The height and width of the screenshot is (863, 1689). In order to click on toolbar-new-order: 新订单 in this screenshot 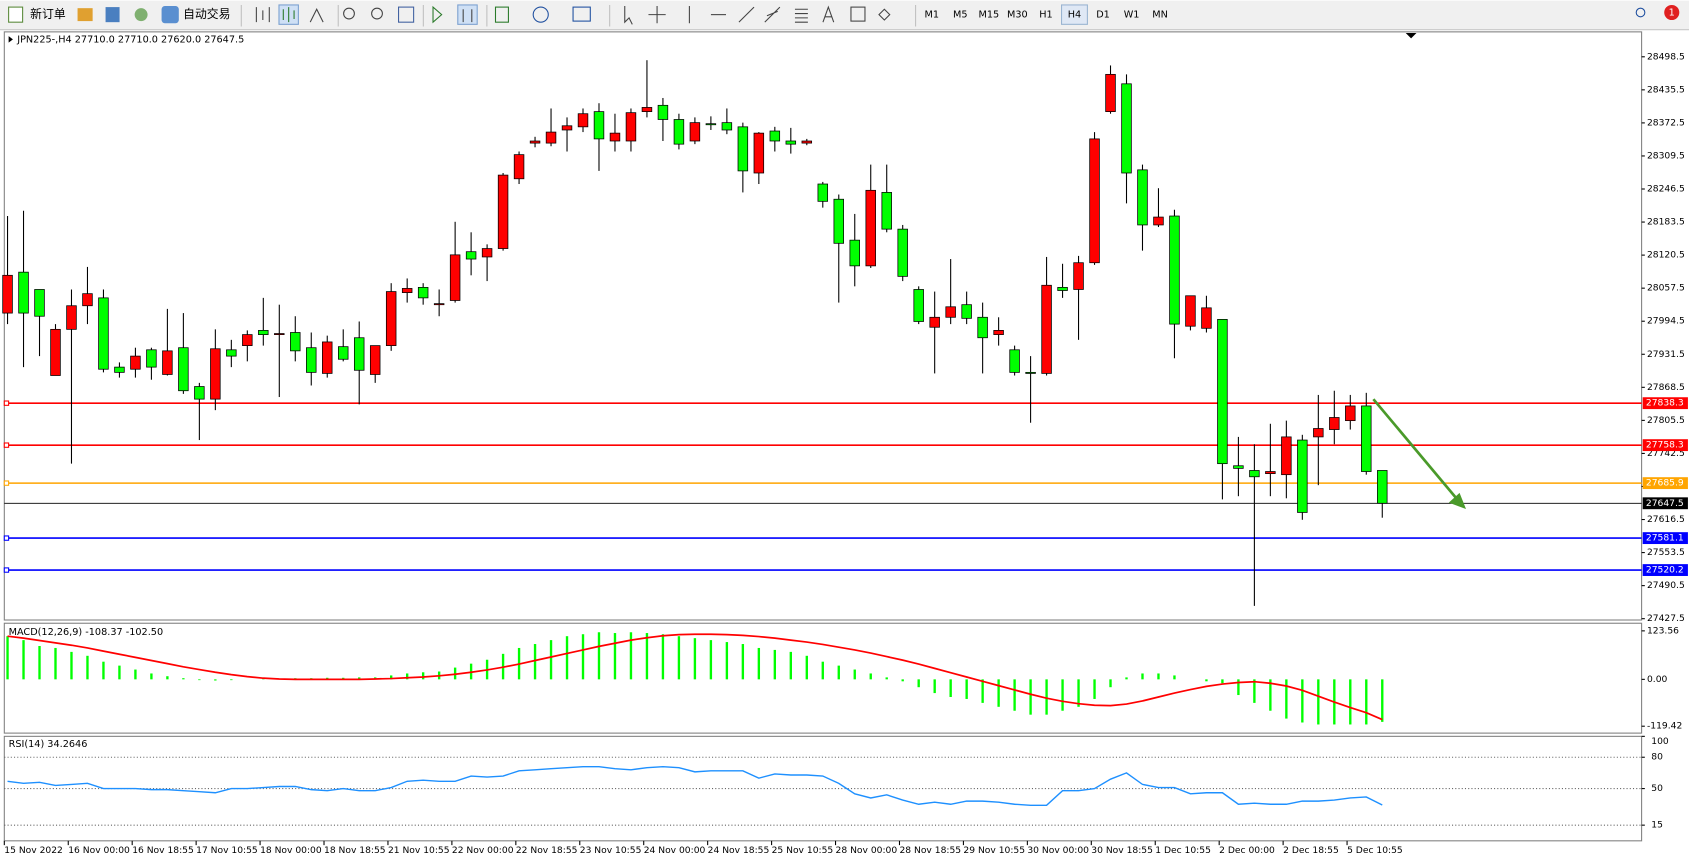, I will do `click(37, 14)`.